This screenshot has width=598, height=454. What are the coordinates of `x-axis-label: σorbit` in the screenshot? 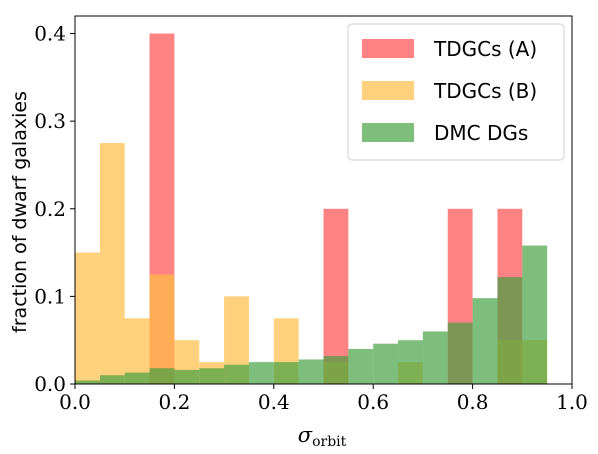 It's located at (322, 436).